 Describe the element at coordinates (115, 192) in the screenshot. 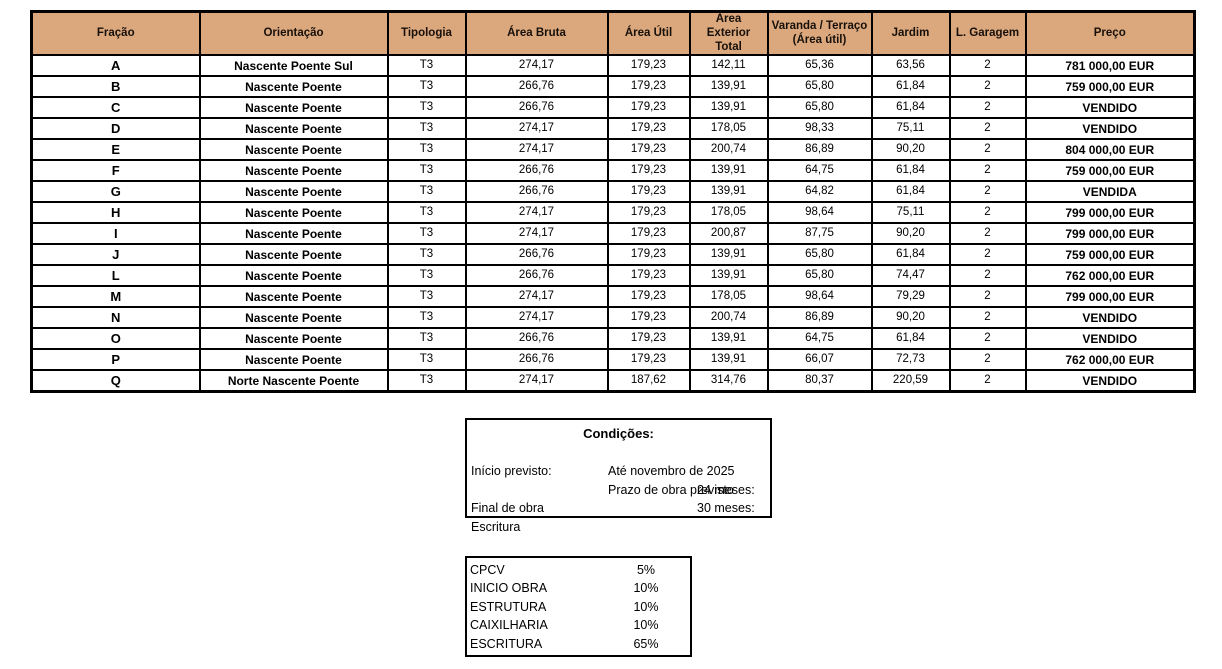

I see `table-cell: G` at that location.